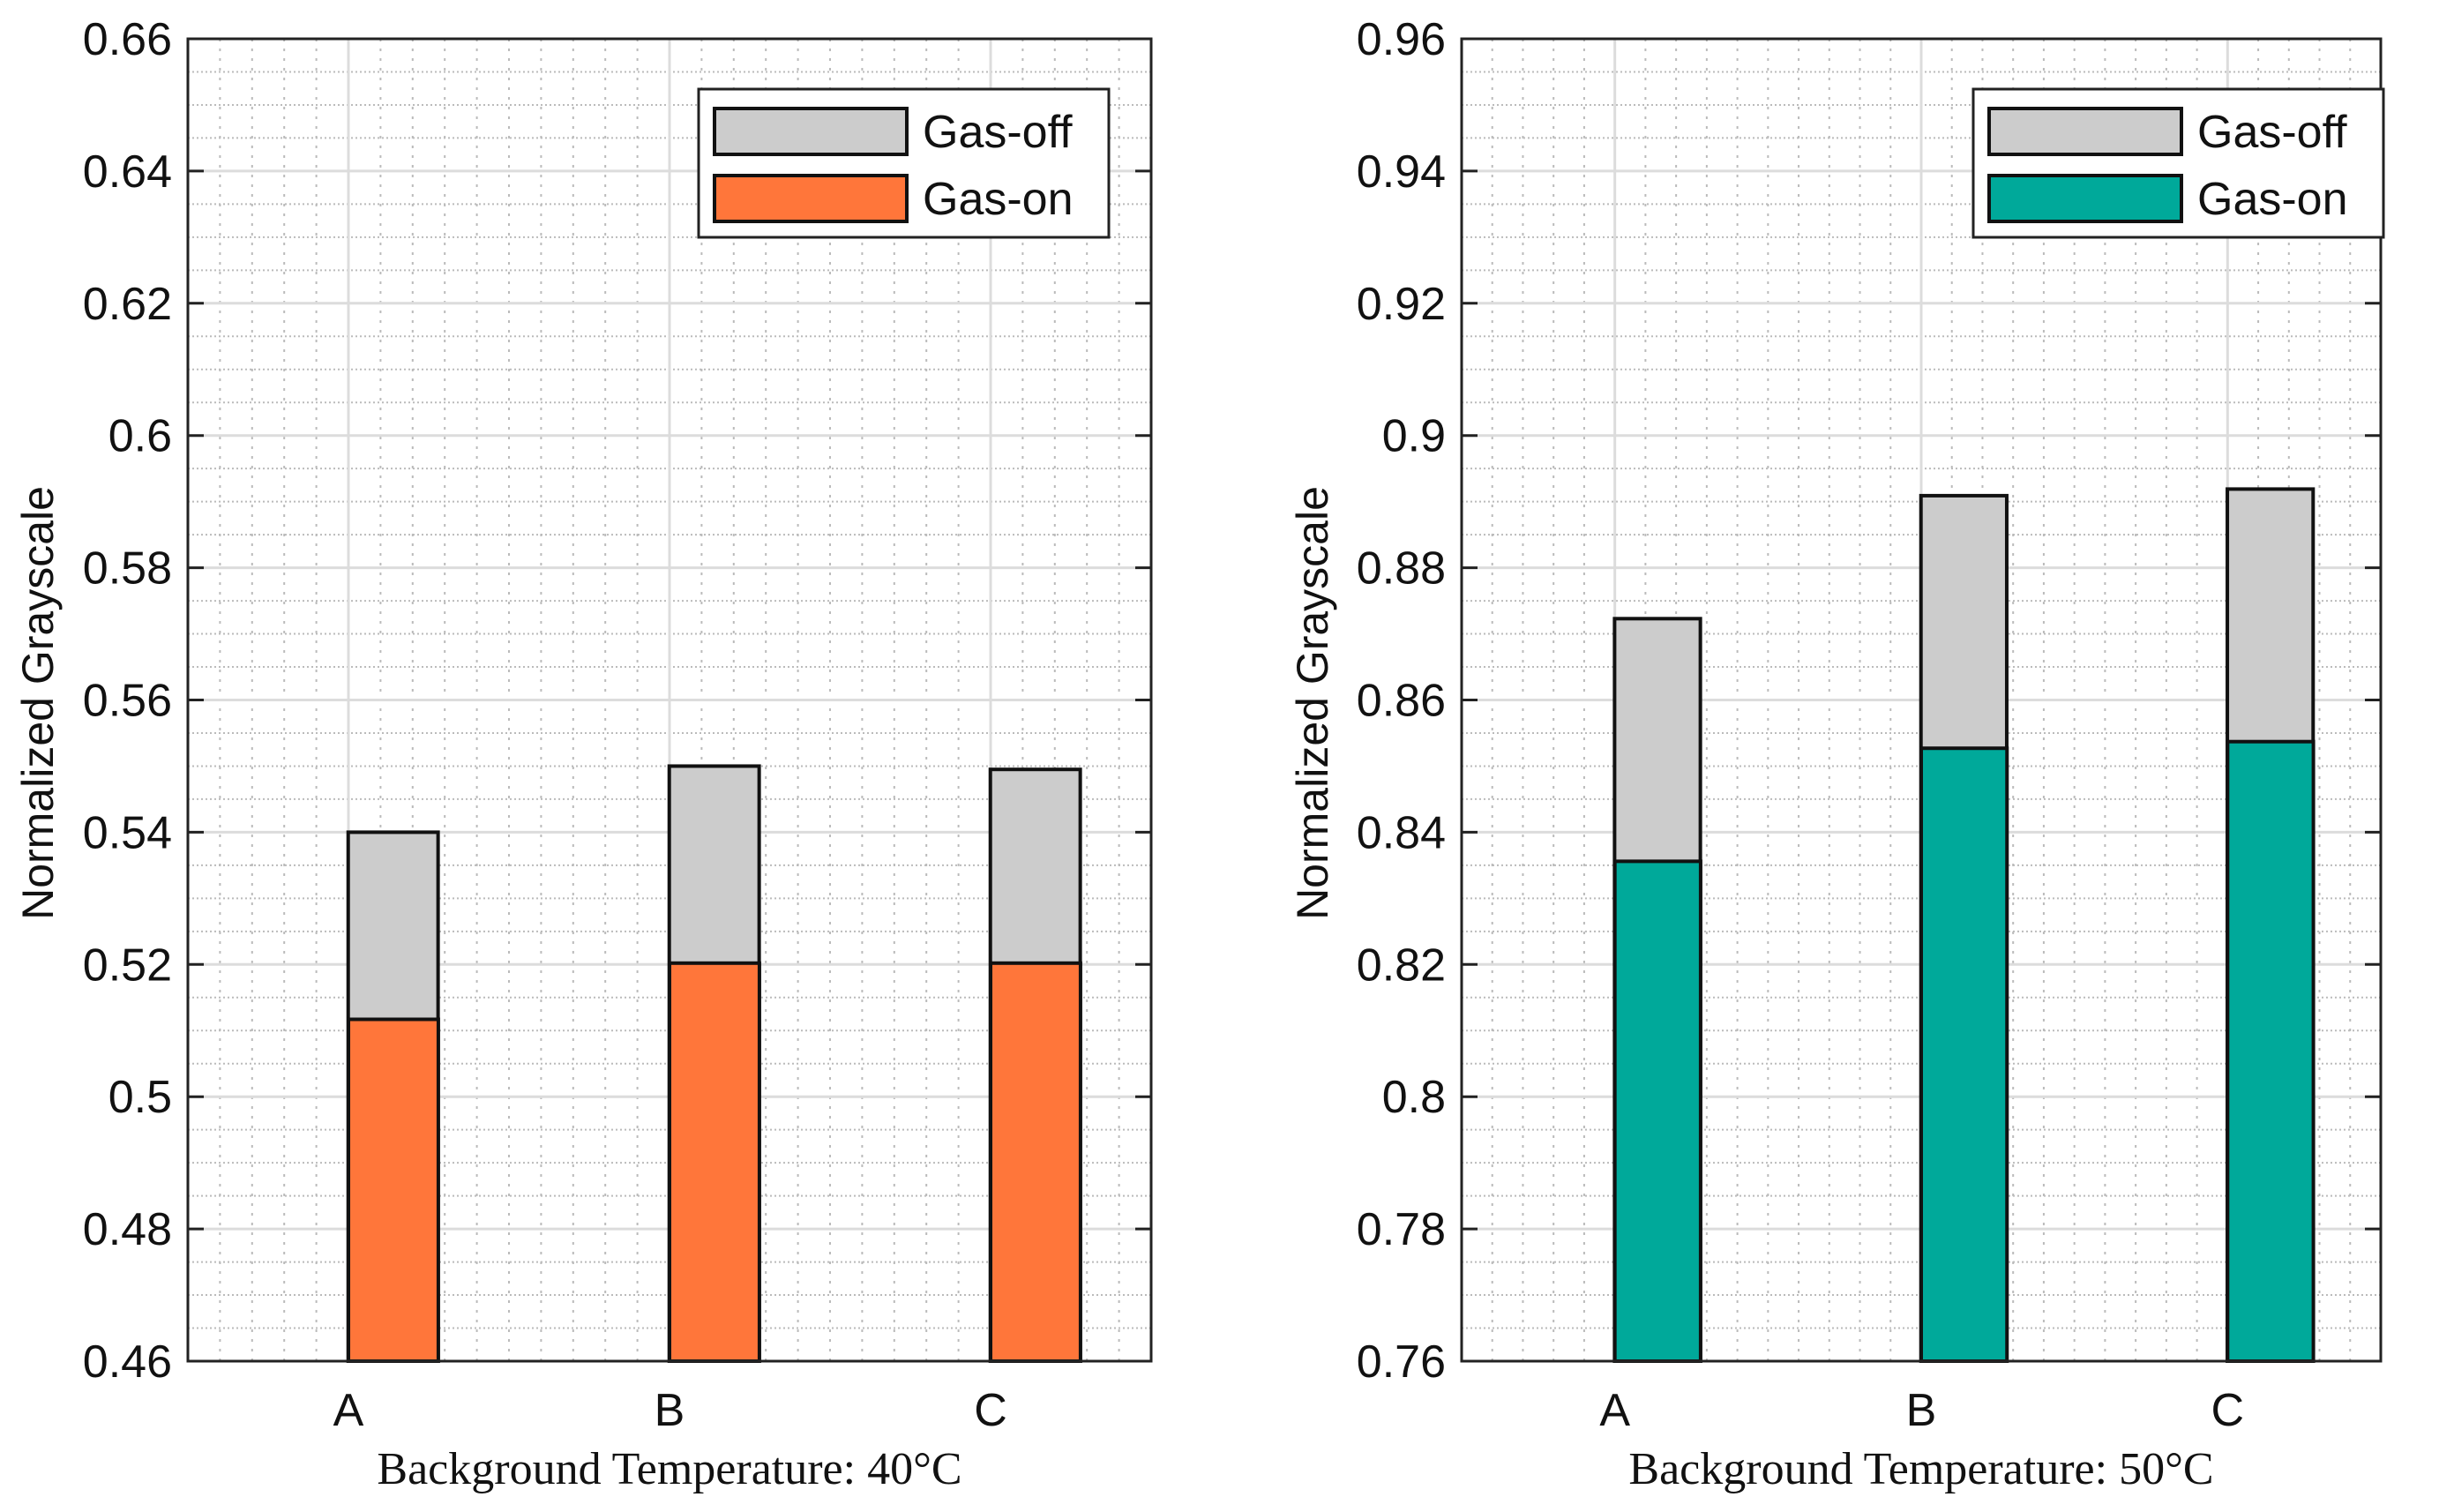 This screenshot has height=1512, width=2439. I want to click on y-tick-label: 0.6, so click(140, 436).